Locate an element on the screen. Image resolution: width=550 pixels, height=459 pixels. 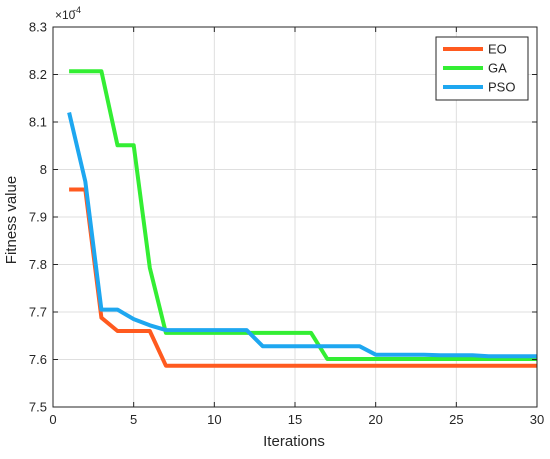
x-axis-label: Iterations is located at coordinates (294, 441).